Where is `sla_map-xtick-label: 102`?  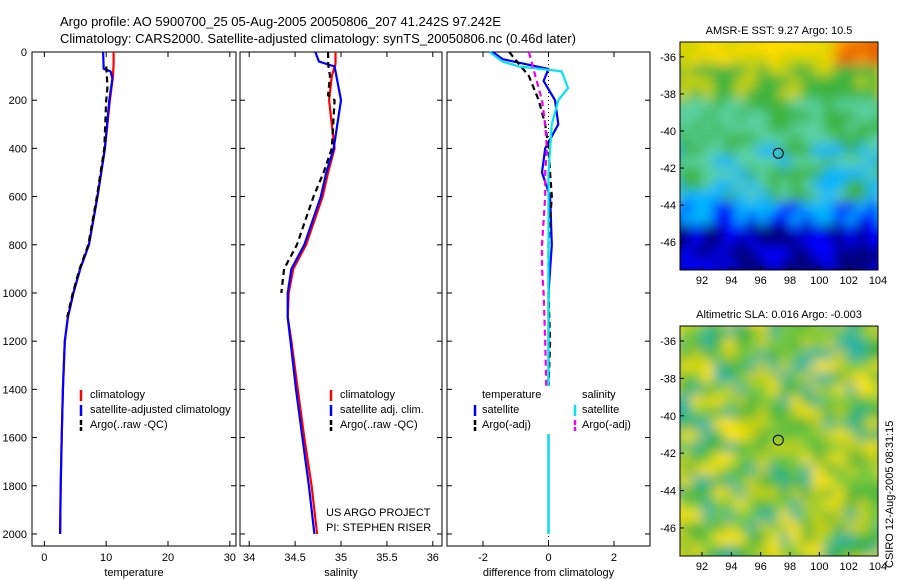 sla_map-xtick-label: 102 is located at coordinates (848, 567).